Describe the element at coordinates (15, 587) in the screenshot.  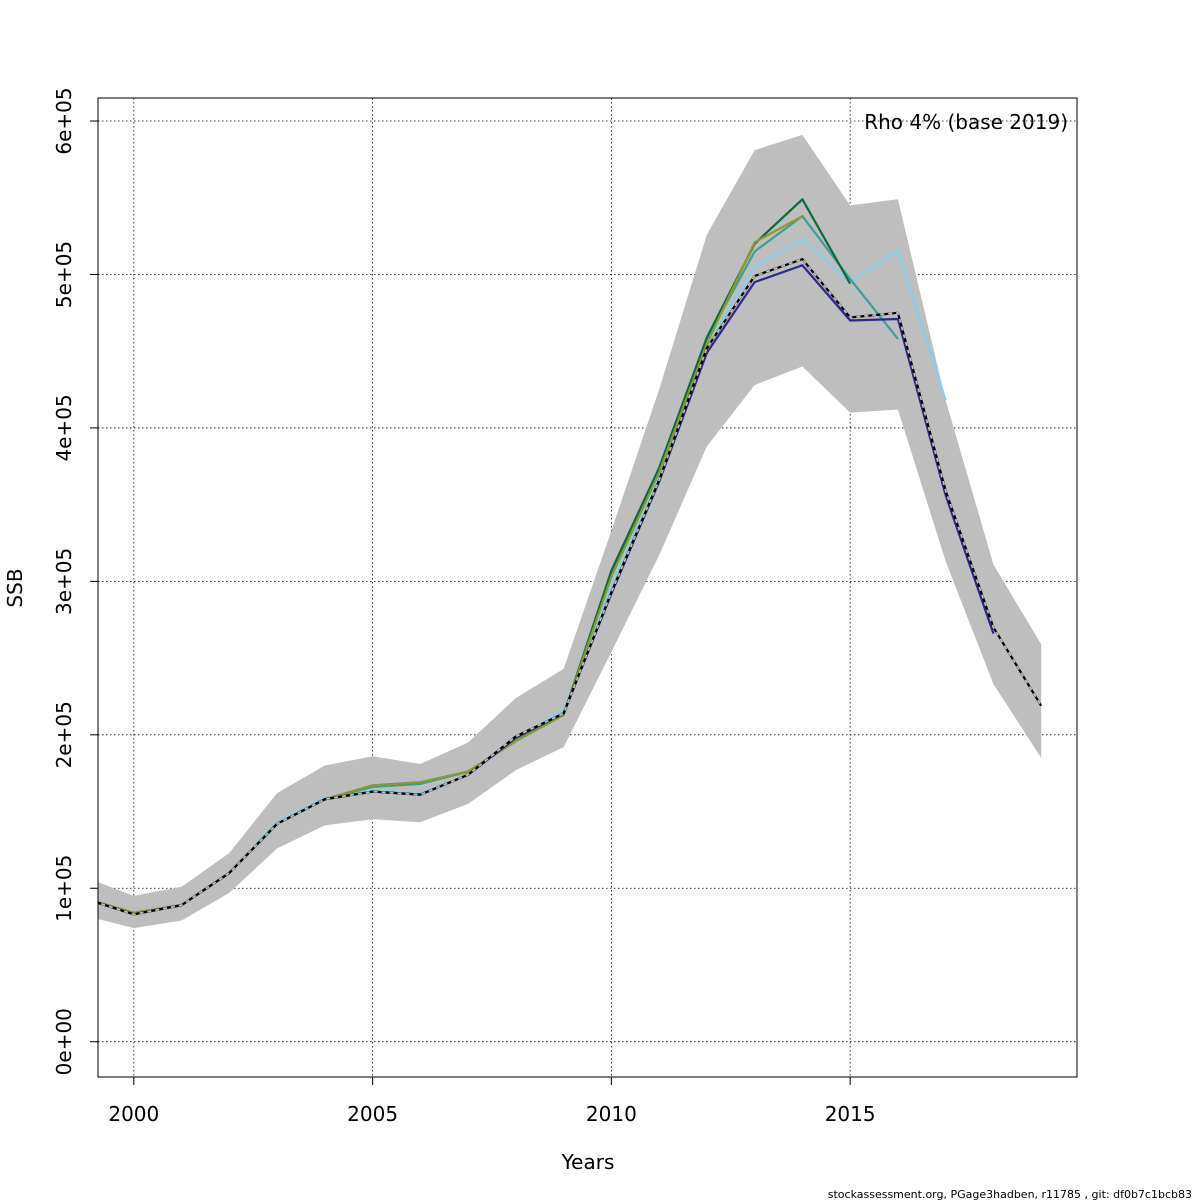
I see `y-axis-label: SSB` at that location.